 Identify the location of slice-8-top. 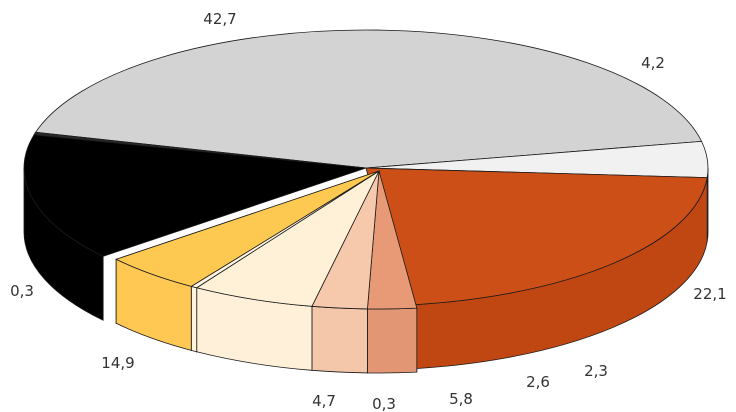
(247, 228).